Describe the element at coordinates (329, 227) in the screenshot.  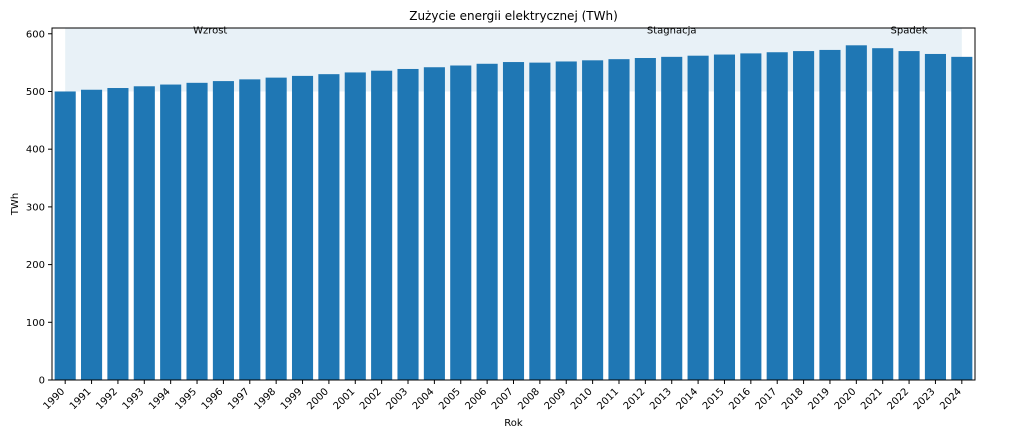
I see `bar-2000` at that location.